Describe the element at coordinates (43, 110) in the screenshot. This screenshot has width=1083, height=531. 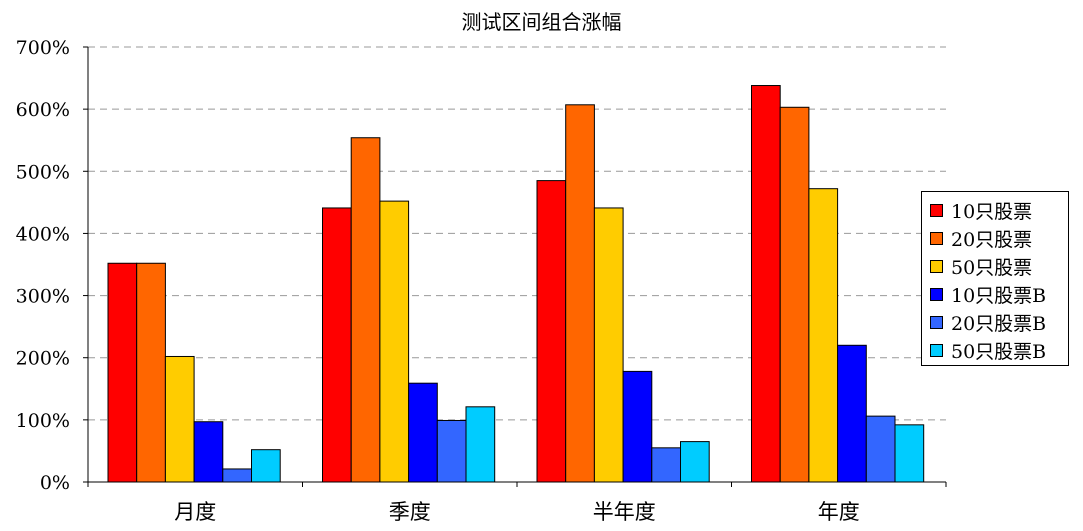
I see `y-tick-label: 600%` at that location.